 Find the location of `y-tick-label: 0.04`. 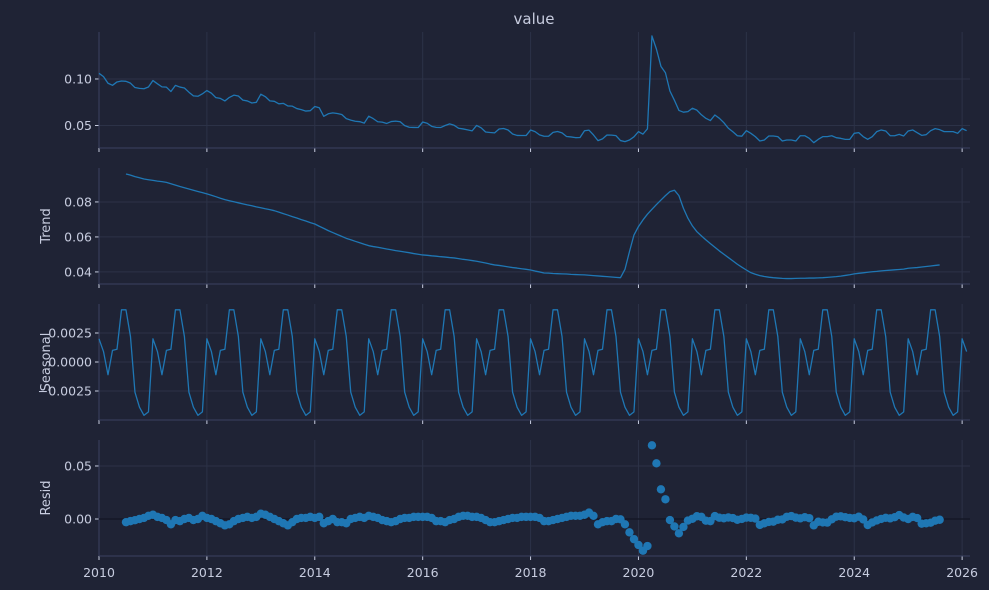

y-tick-label: 0.04 is located at coordinates (78, 271).